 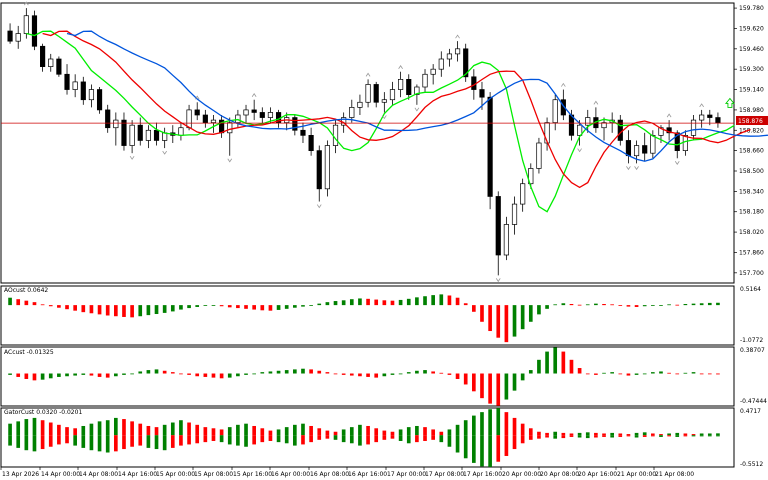 What do you see at coordinates (329, 474) in the screenshot?
I see `time-tick-label: 16 Apr 08:00` at bounding box center [329, 474].